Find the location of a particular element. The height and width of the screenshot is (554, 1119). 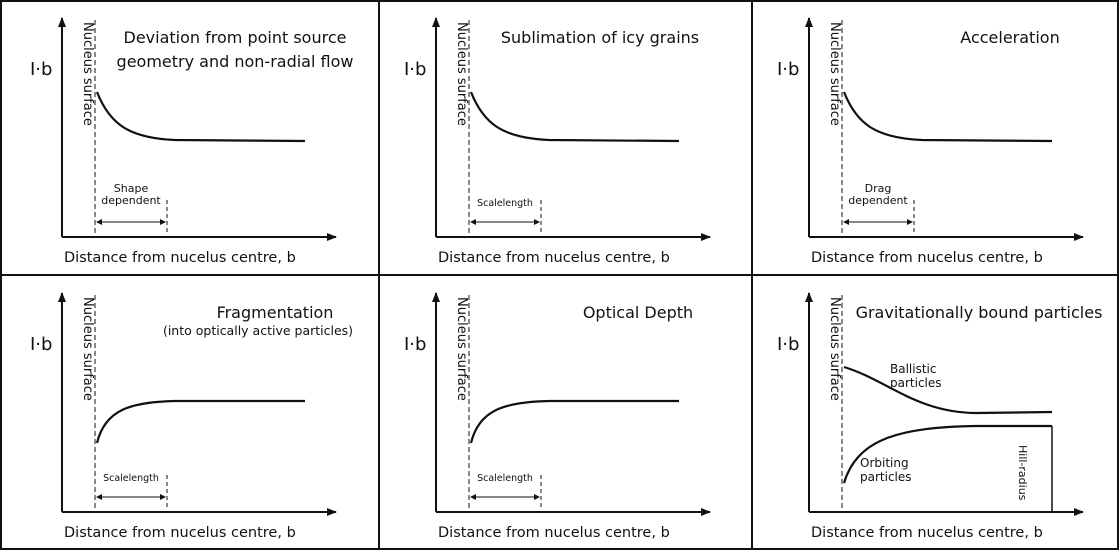

curve-label: Ballistic is located at coordinates (913, 369).